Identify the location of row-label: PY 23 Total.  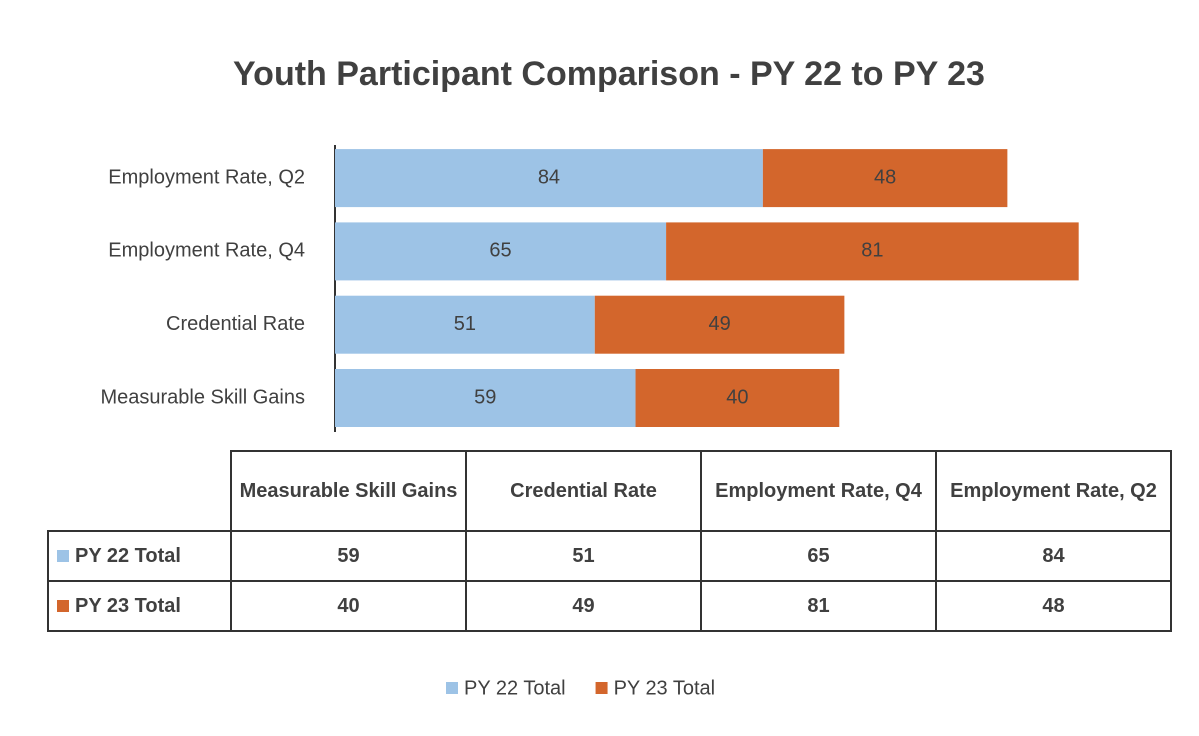
(128, 605).